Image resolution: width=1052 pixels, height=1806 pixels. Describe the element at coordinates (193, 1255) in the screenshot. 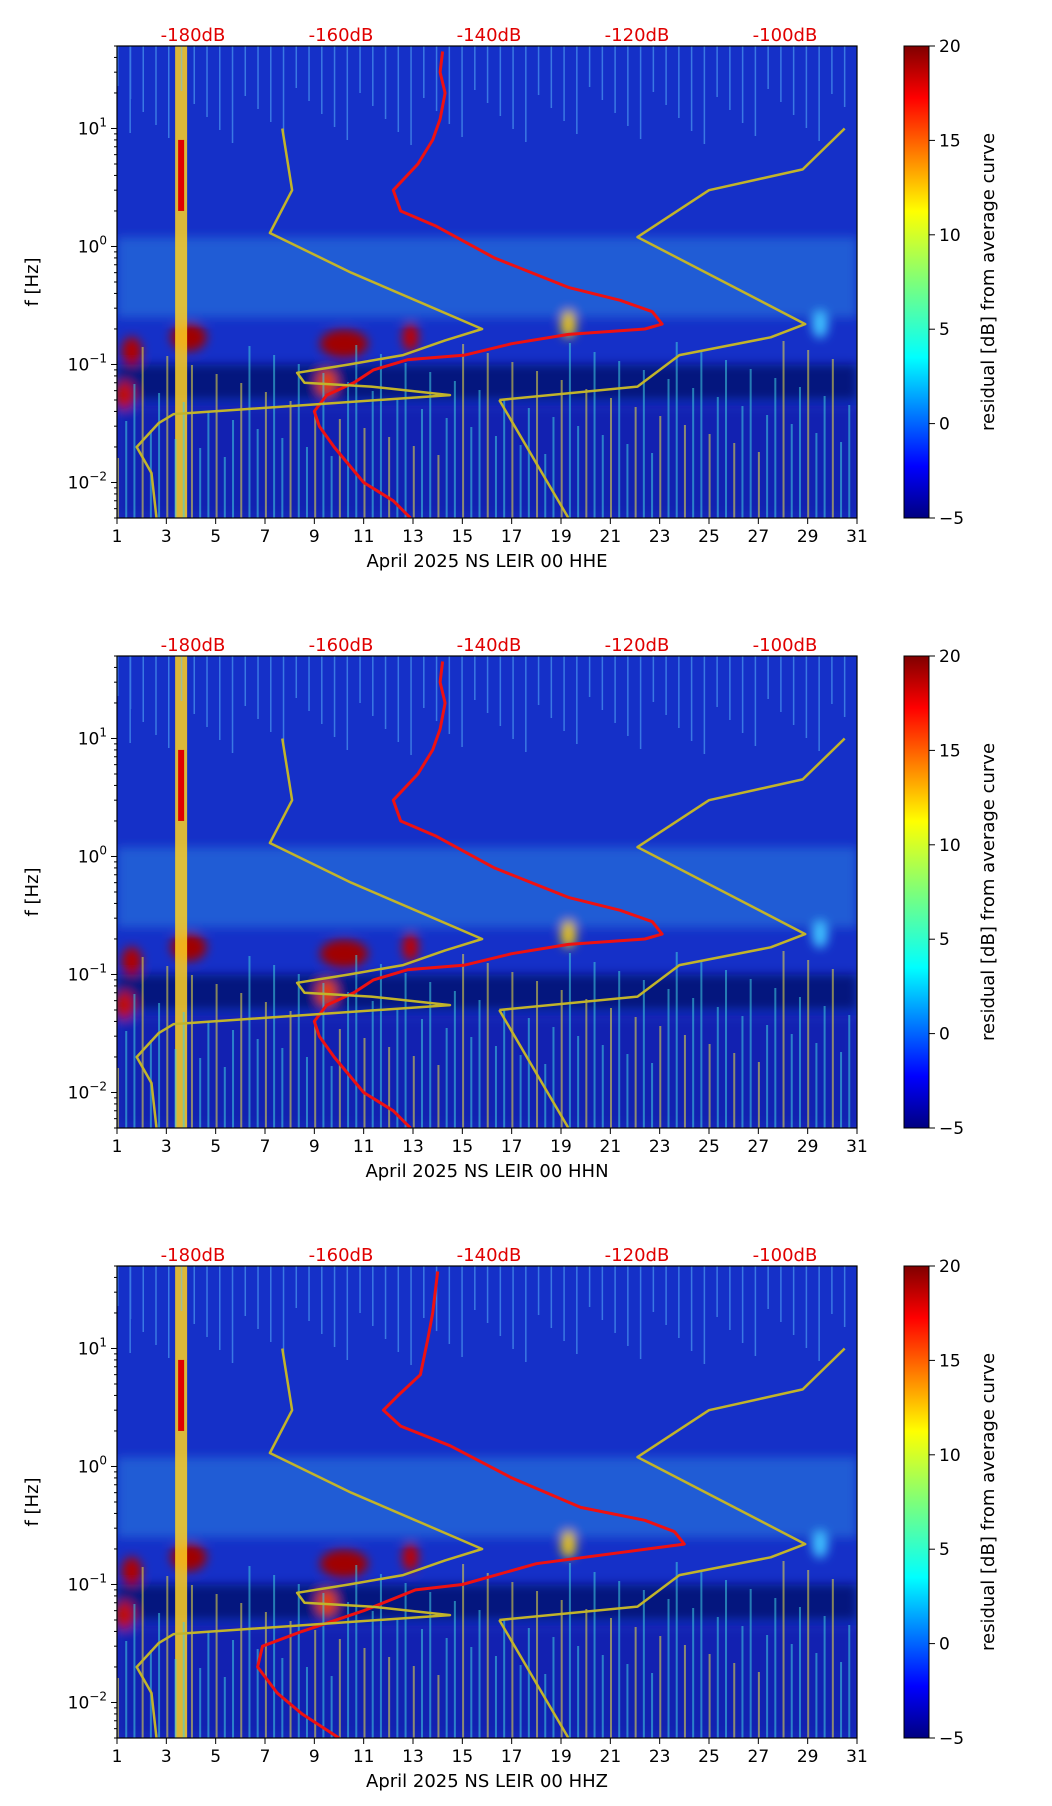

I see `db-scale-label: -180dB` at that location.